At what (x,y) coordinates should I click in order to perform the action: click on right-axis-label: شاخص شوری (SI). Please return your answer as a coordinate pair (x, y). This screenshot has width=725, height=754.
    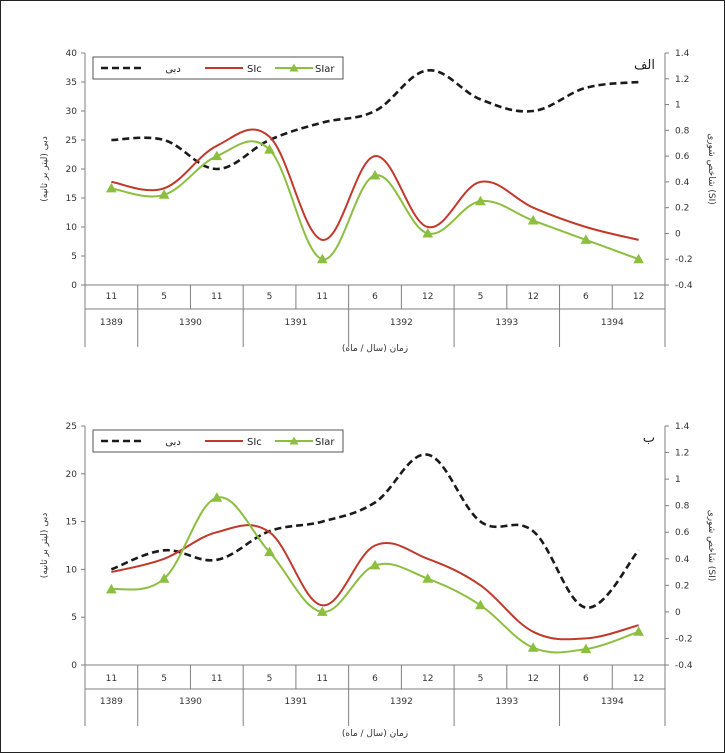
    Looking at the image, I should click on (711, 546).